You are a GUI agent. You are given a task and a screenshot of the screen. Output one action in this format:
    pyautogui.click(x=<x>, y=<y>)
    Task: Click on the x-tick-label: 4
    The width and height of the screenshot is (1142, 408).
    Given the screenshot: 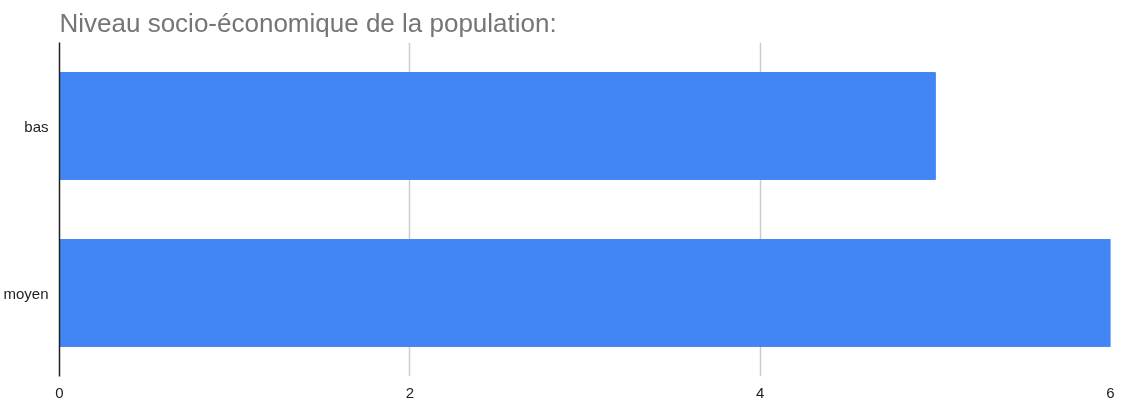 What is the action you would take?
    pyautogui.click(x=760, y=392)
    